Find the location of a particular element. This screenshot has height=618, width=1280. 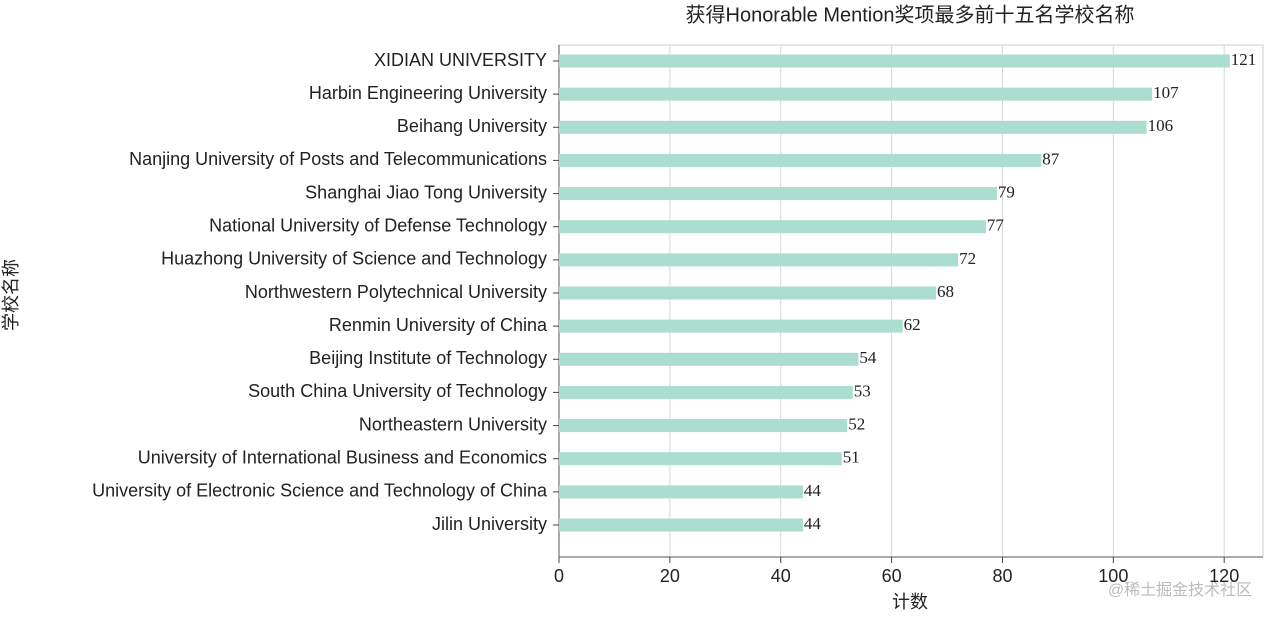

chart-title: 获得Honorable Mention奖项最多前十五名学校名称 is located at coordinates (910, 14).